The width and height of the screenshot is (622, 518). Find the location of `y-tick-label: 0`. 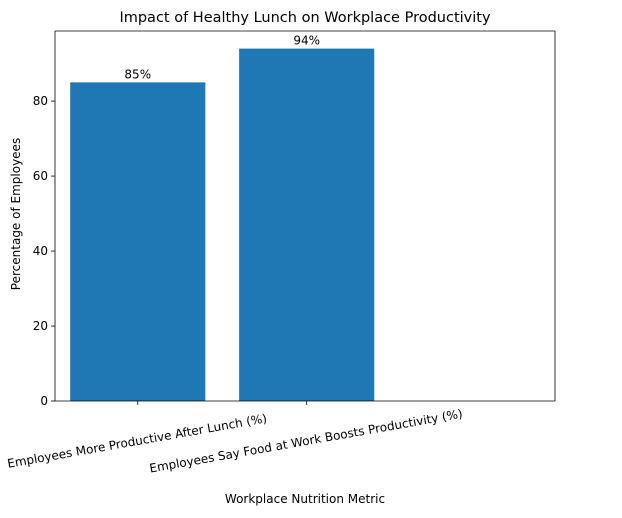

y-tick-label: 0 is located at coordinates (44, 401).